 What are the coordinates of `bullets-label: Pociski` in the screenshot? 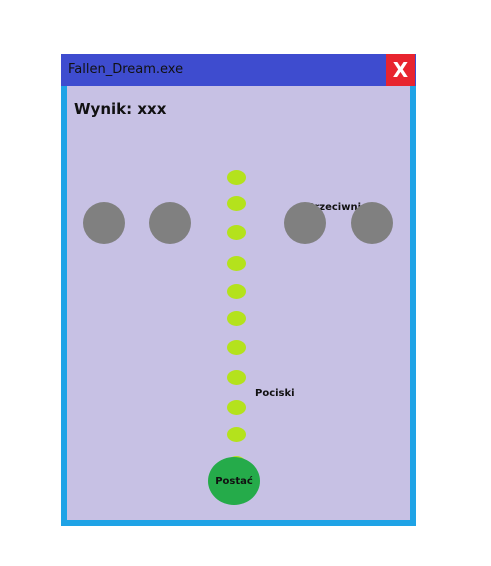 It's located at (275, 393).